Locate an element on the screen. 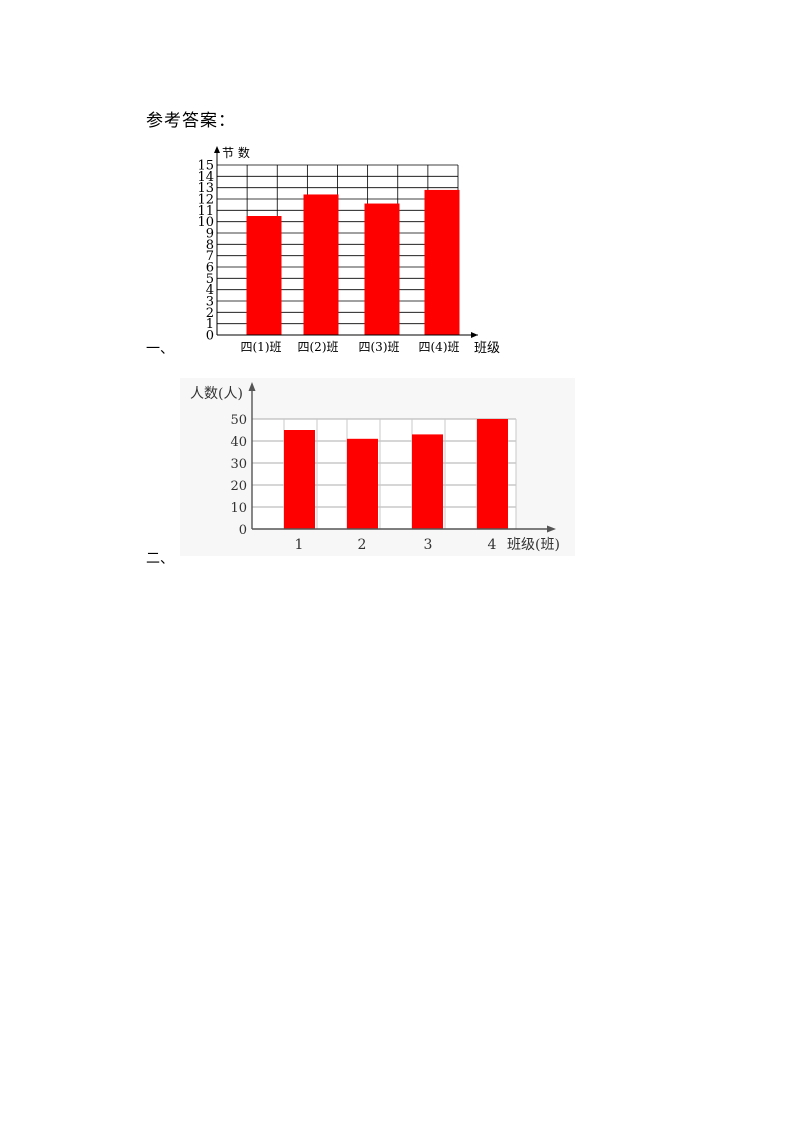  chart2-y-axis-title: 人数(人) is located at coordinates (216, 394).